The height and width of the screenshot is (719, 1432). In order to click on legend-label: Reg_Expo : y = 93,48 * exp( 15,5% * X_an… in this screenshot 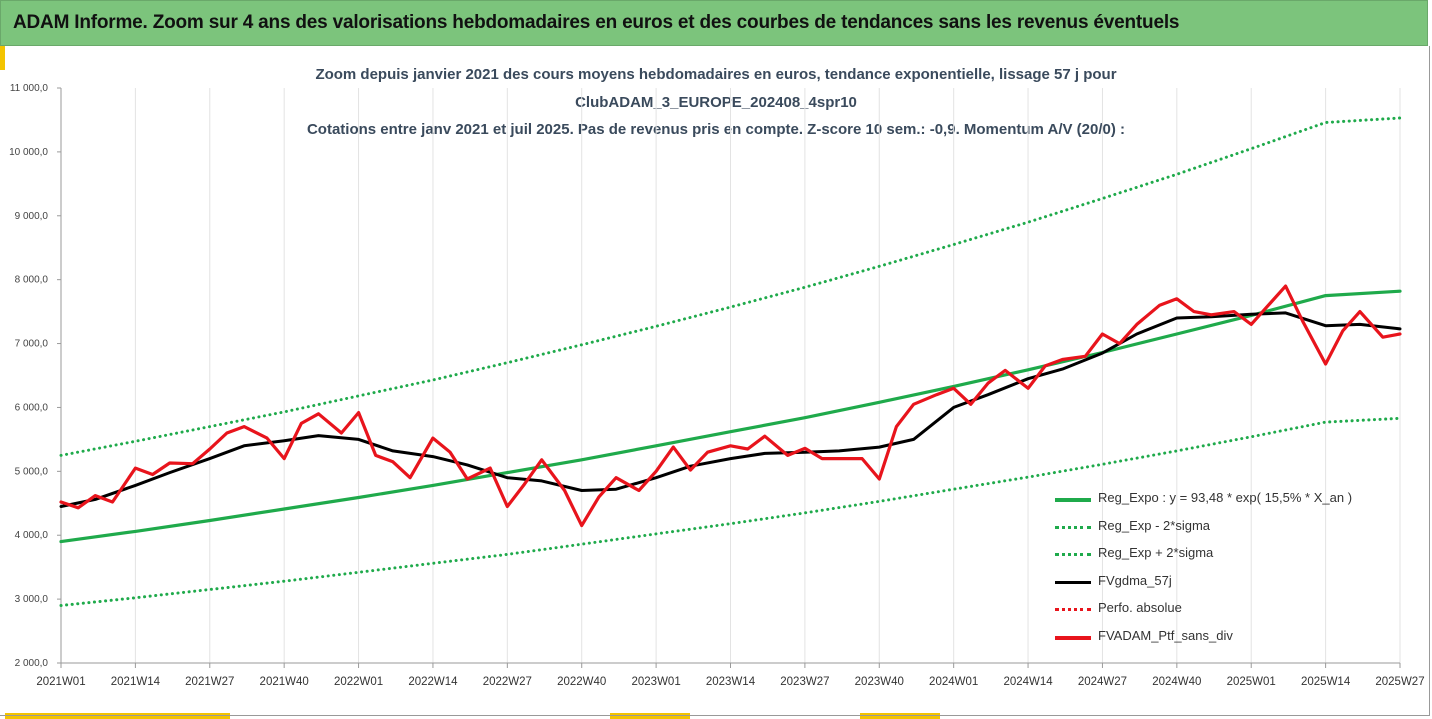, I will do `click(1225, 497)`.